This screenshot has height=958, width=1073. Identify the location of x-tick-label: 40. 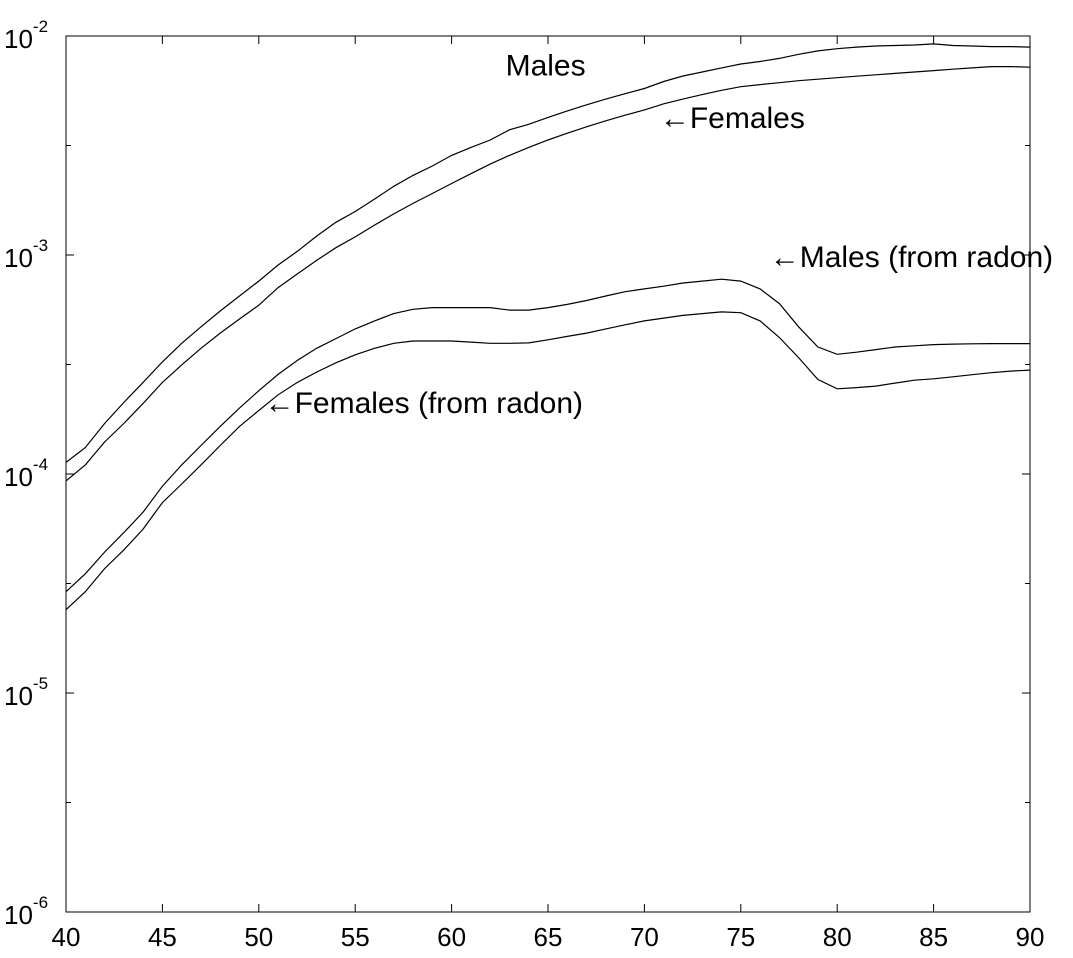
(66, 937).